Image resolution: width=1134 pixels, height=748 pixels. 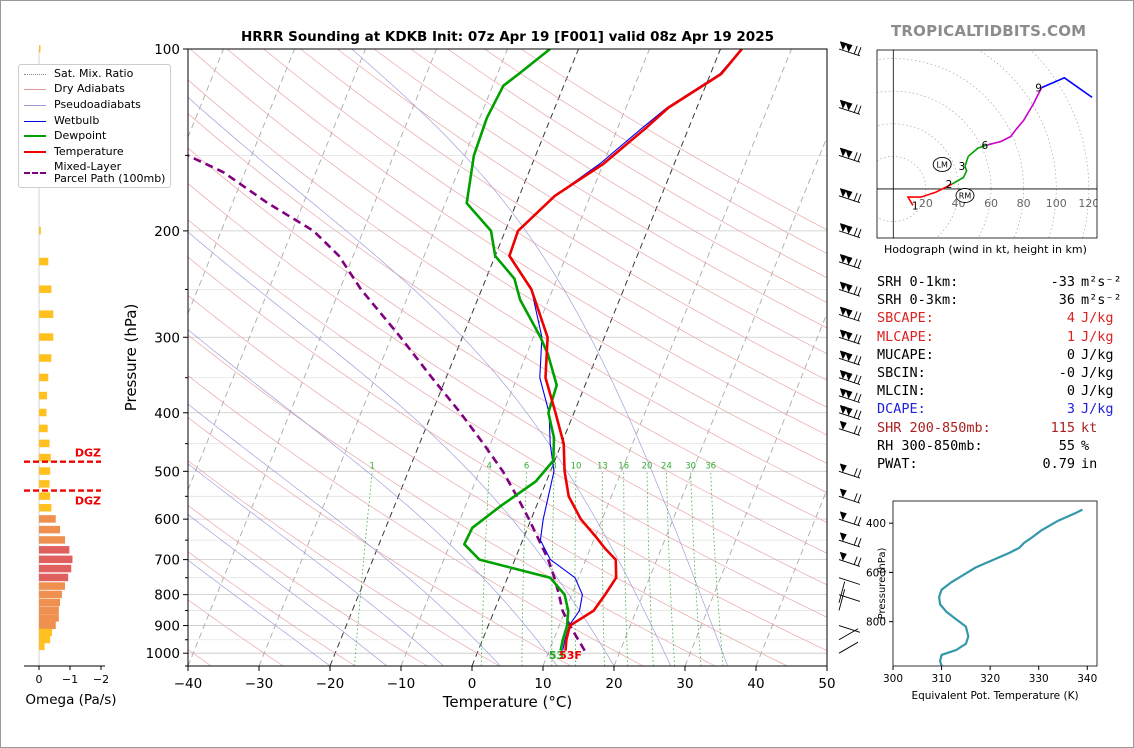 What do you see at coordinates (288, 590) in the screenshot?
I see `pseudoadiabat` at bounding box center [288, 590].